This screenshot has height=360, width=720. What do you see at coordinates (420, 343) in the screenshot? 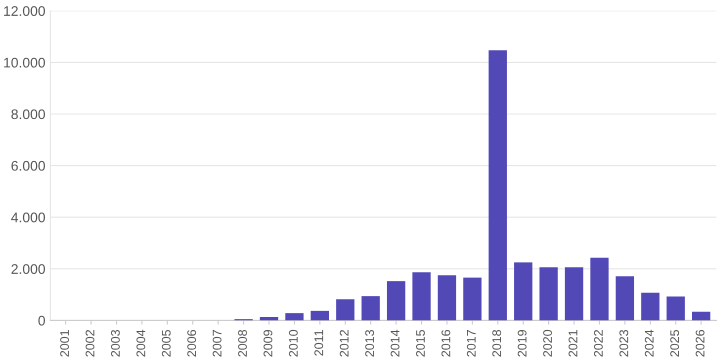
I see `x-tick-label: 2015` at bounding box center [420, 343].